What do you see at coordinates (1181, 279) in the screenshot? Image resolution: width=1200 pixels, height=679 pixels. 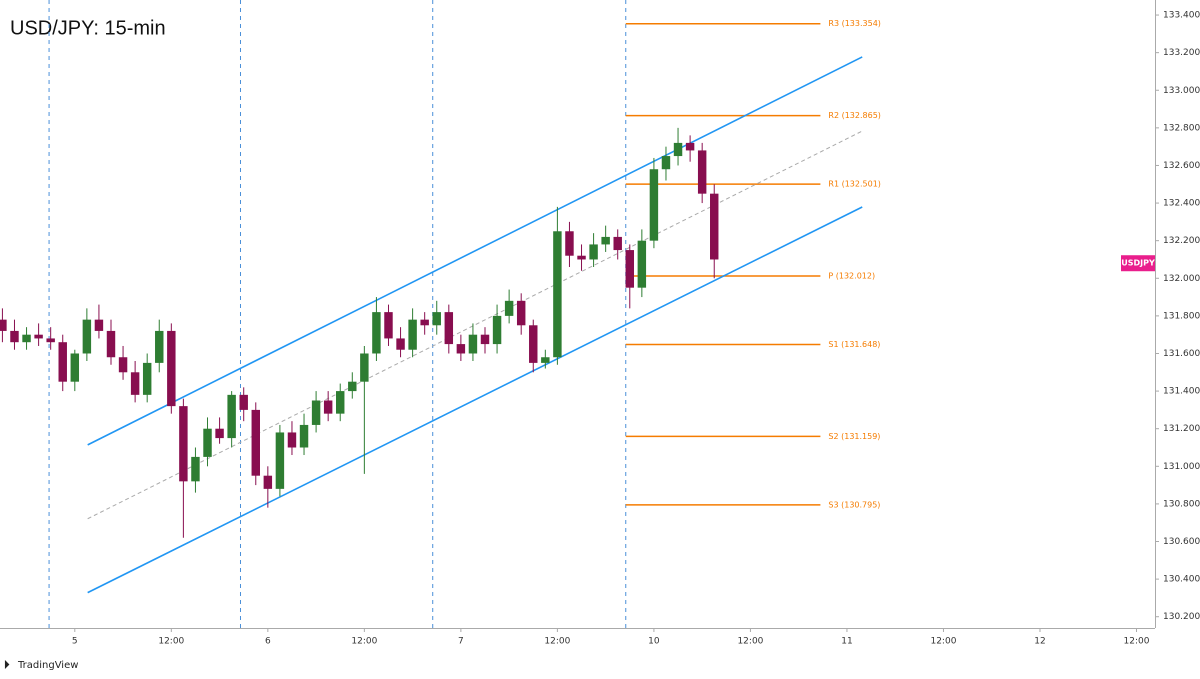 I see `y-tick-label: 132.000` at bounding box center [1181, 279].